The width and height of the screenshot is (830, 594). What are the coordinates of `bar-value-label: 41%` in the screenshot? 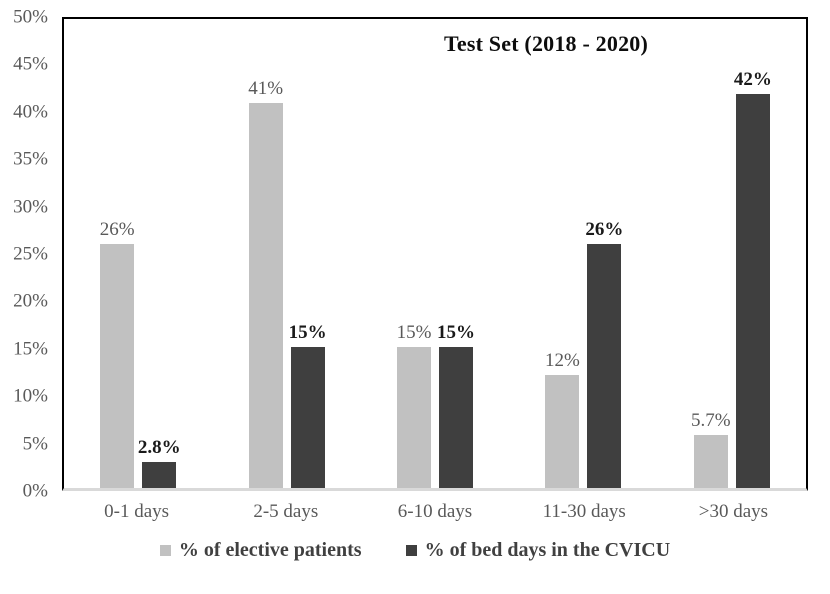 It's located at (266, 89).